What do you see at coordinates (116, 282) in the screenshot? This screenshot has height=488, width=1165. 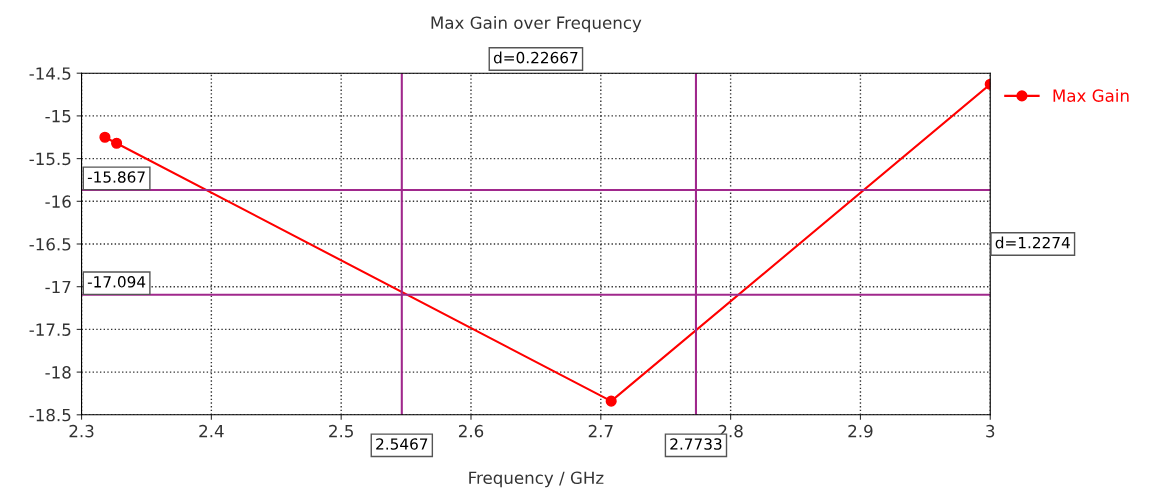 I see `ref-line-label: -17.094` at bounding box center [116, 282].